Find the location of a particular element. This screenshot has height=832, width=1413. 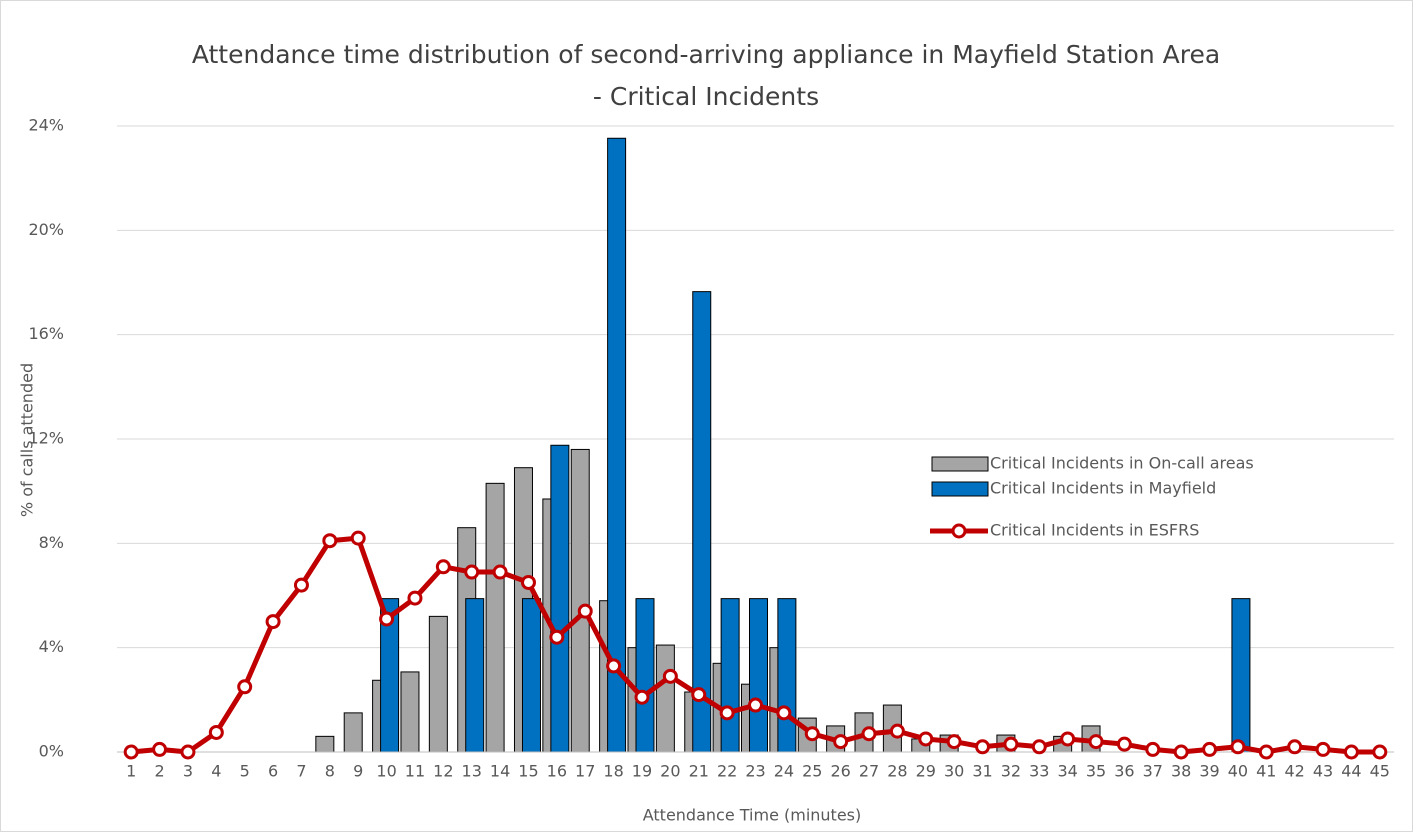

x-tick-label: 28 is located at coordinates (897, 771).